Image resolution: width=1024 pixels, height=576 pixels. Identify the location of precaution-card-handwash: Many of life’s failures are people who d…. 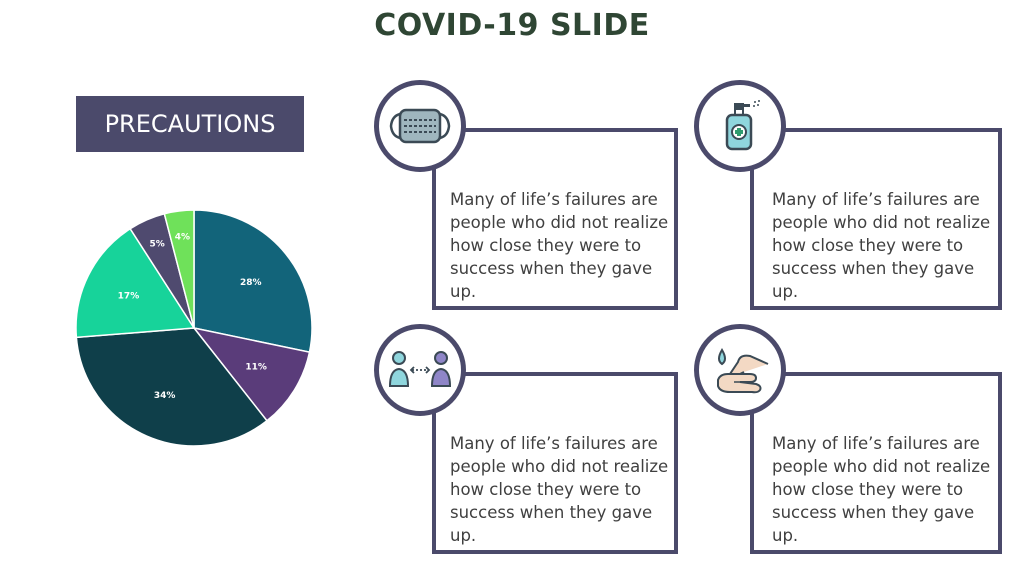
(876, 463).